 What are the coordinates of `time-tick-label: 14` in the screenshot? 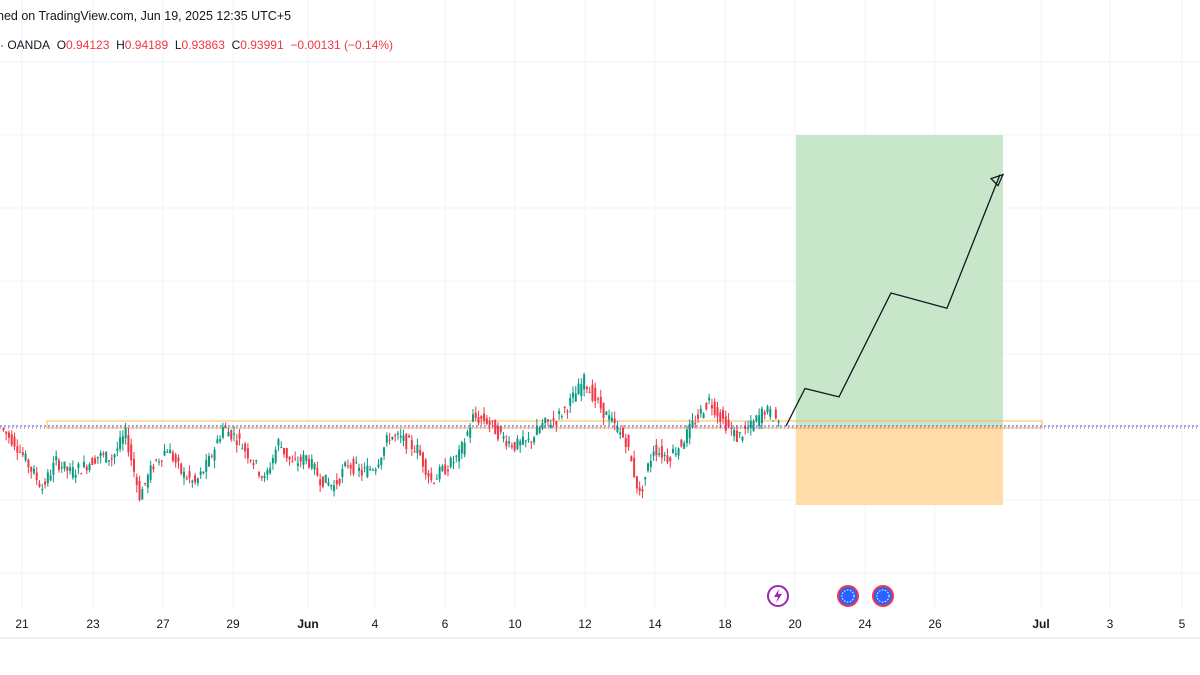 It's located at (655, 624).